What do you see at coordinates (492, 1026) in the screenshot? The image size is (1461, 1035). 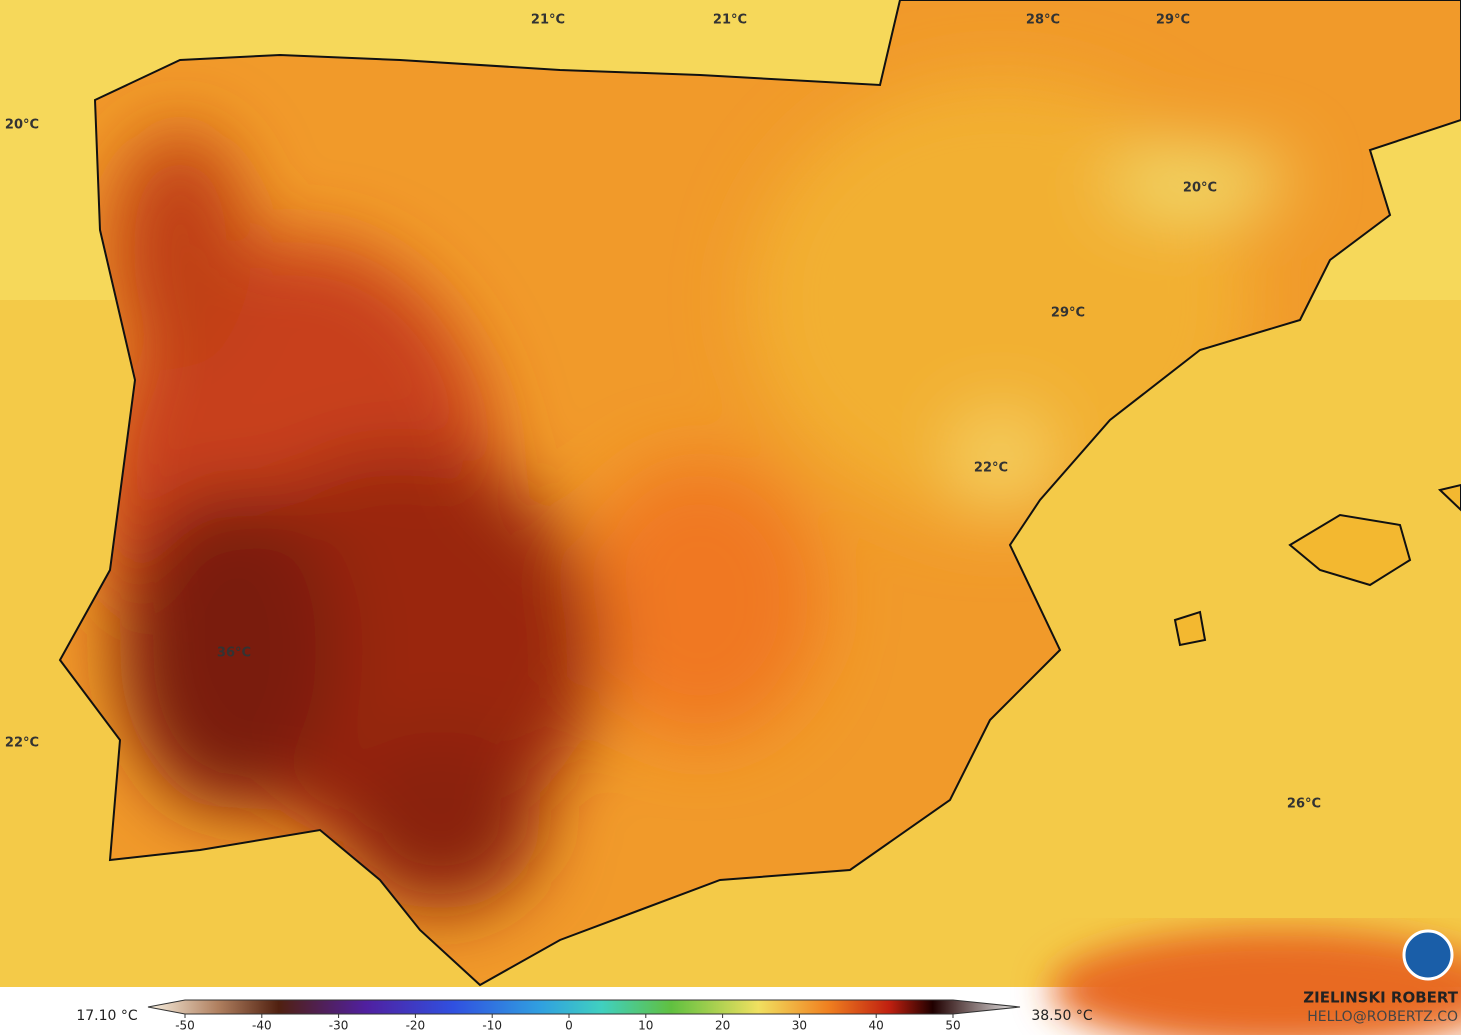 I see `colorbar-tick-label: -10` at bounding box center [492, 1026].